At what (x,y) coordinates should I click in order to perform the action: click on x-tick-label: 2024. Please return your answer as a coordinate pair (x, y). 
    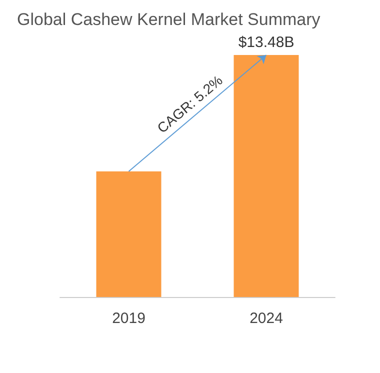
    Looking at the image, I should click on (266, 318).